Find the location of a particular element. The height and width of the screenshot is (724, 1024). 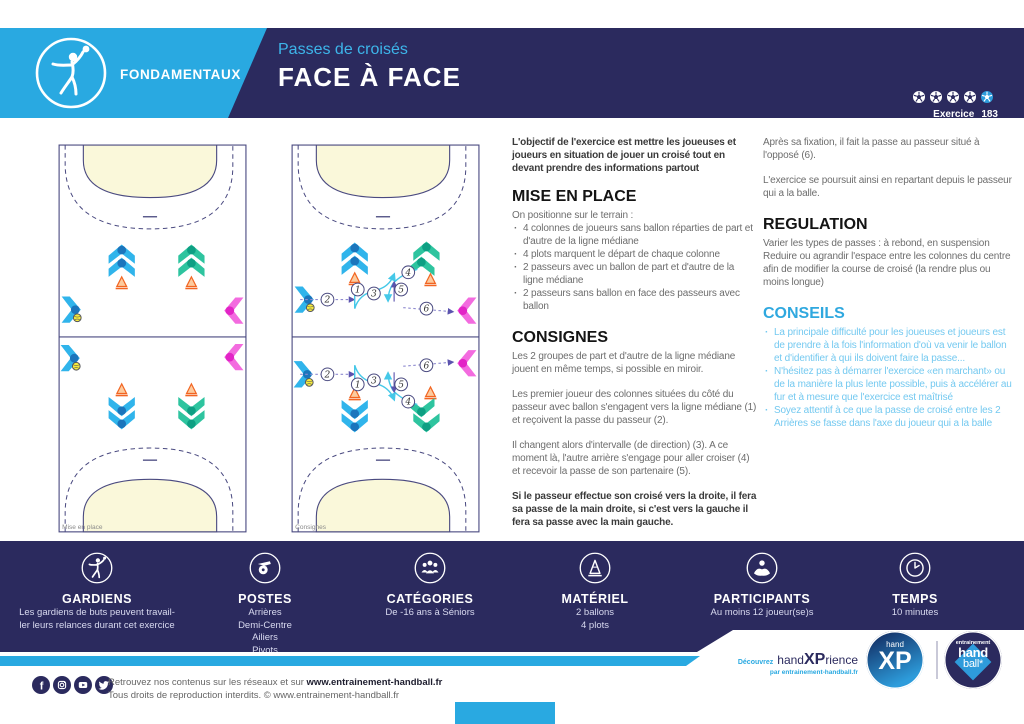

handxp-logo-main: XP is located at coordinates (895, 661).